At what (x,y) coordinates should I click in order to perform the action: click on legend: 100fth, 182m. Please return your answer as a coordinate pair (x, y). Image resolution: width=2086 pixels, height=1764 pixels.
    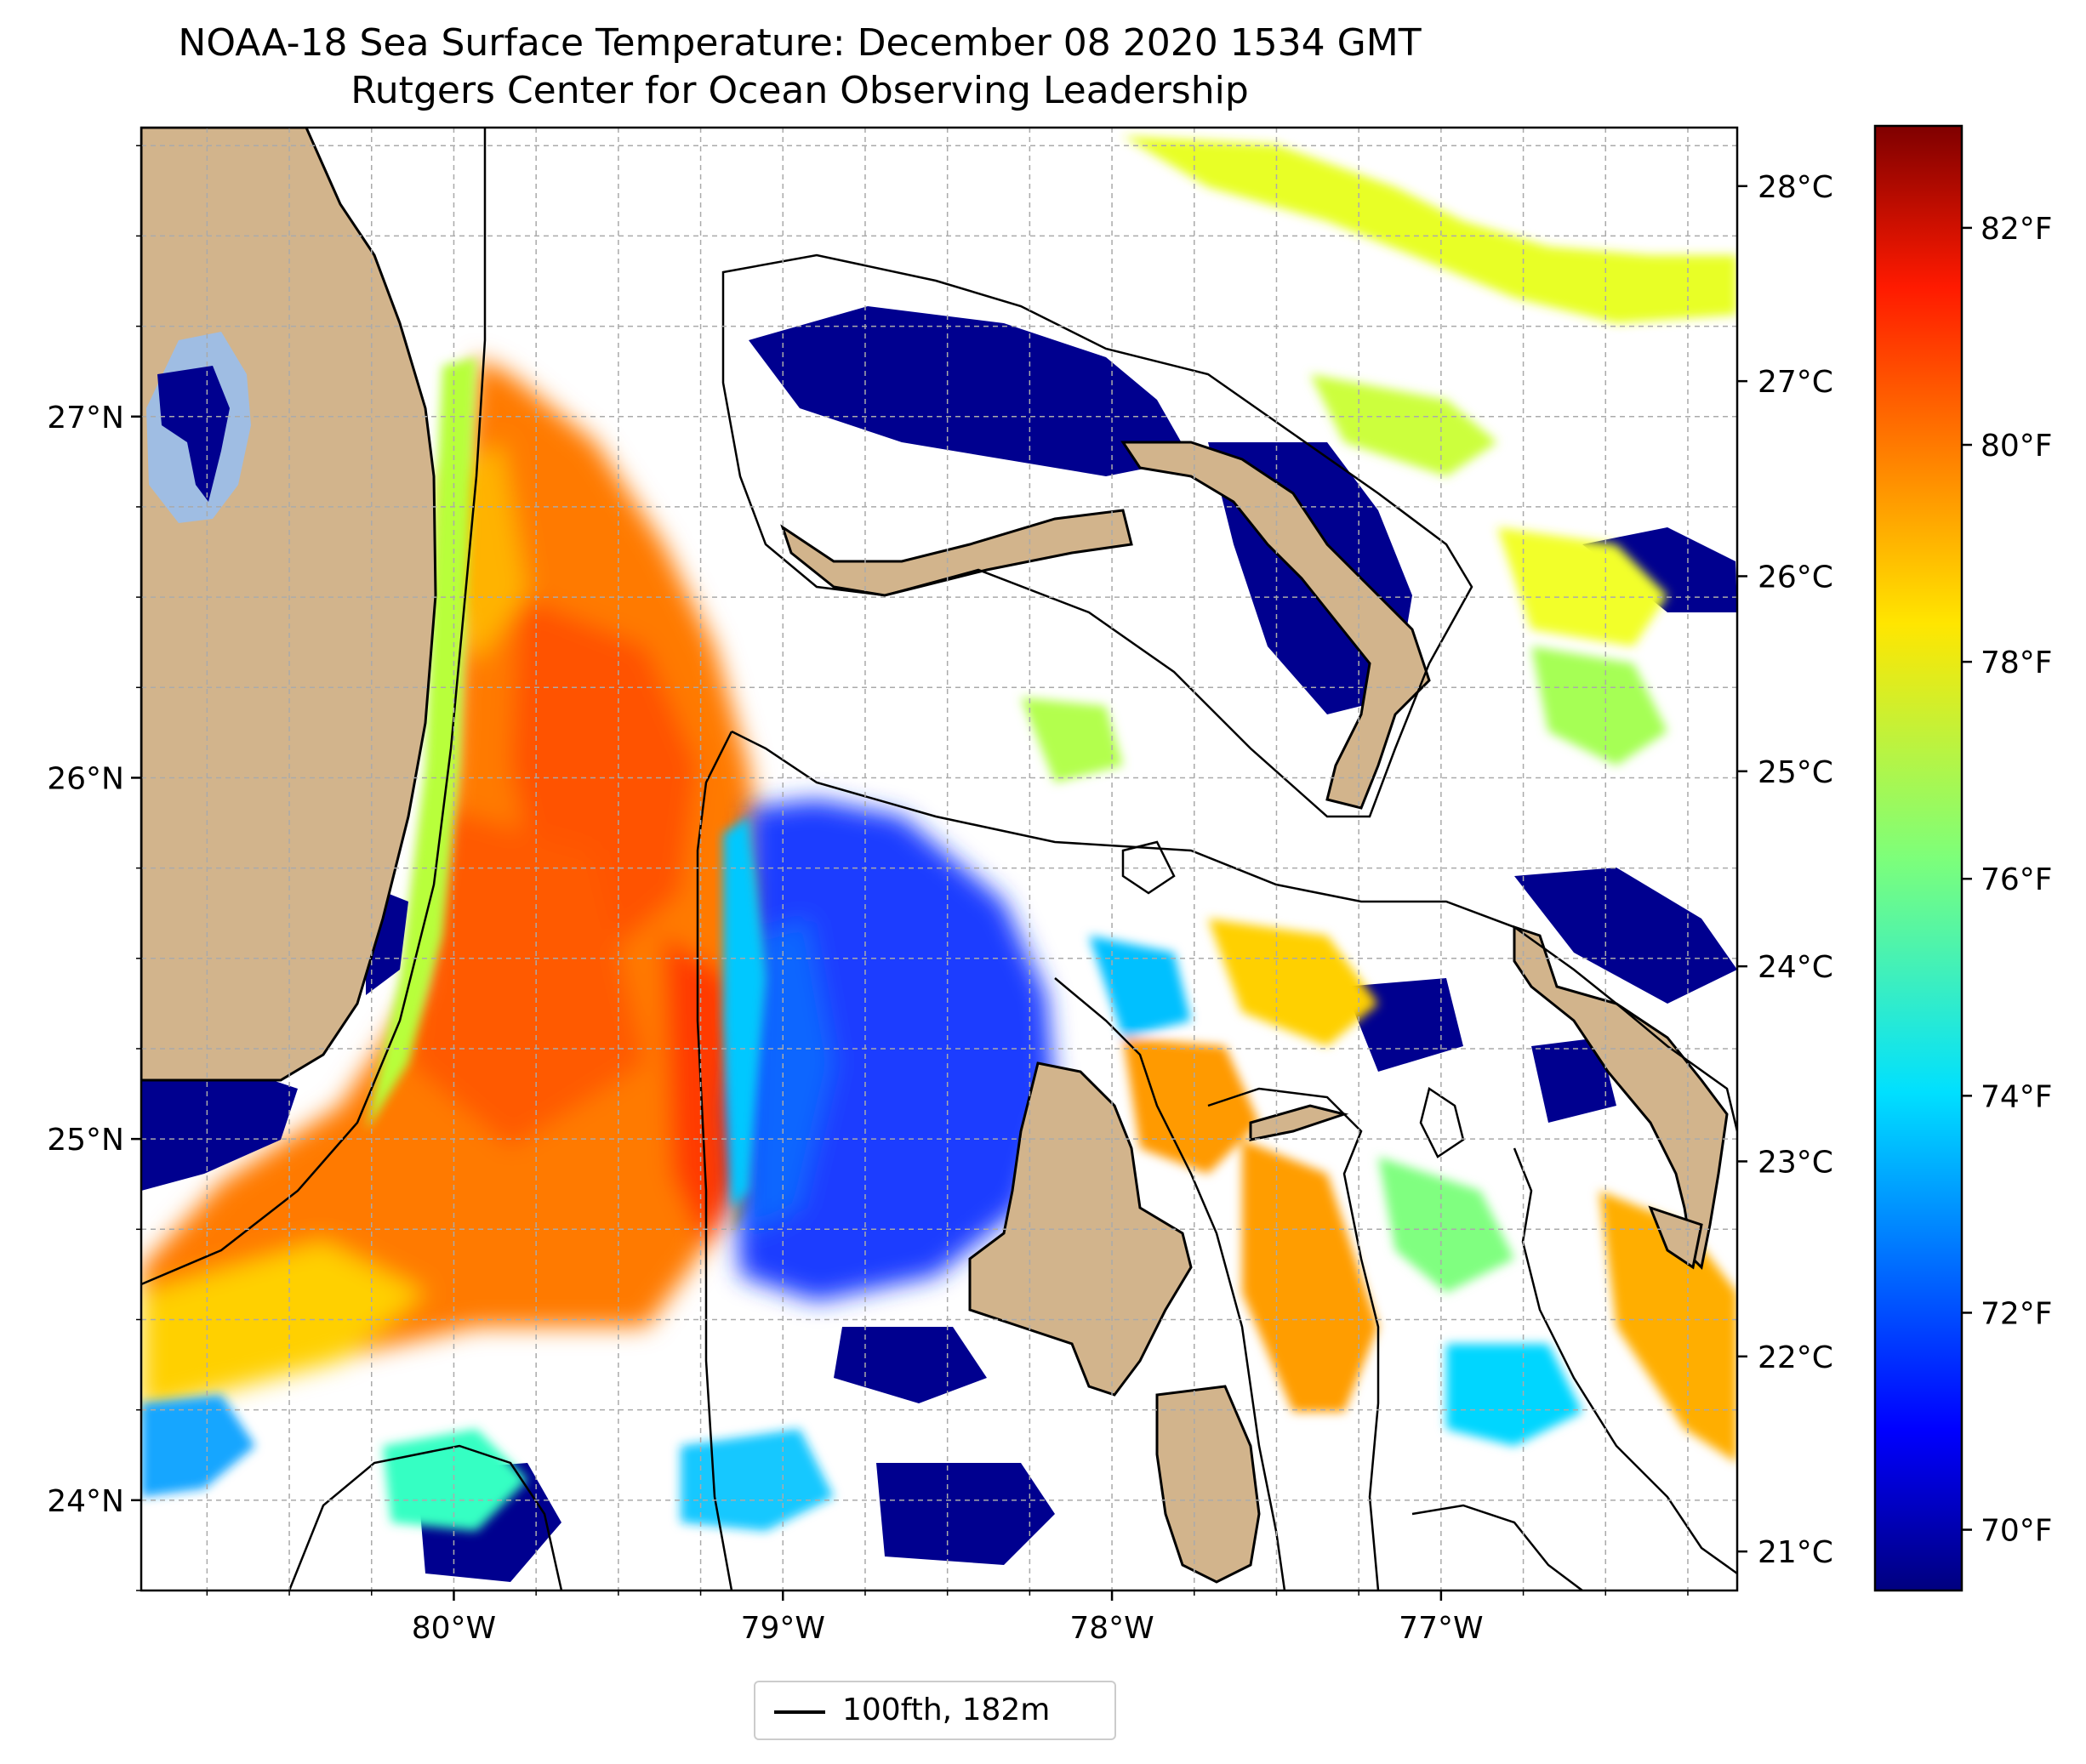
    Looking at the image, I should click on (935, 1710).